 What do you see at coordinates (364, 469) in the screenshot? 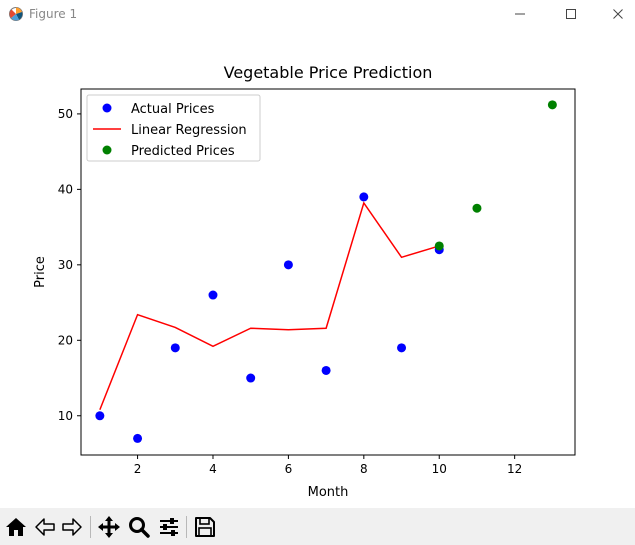
I see `x-tick-label: 8` at bounding box center [364, 469].